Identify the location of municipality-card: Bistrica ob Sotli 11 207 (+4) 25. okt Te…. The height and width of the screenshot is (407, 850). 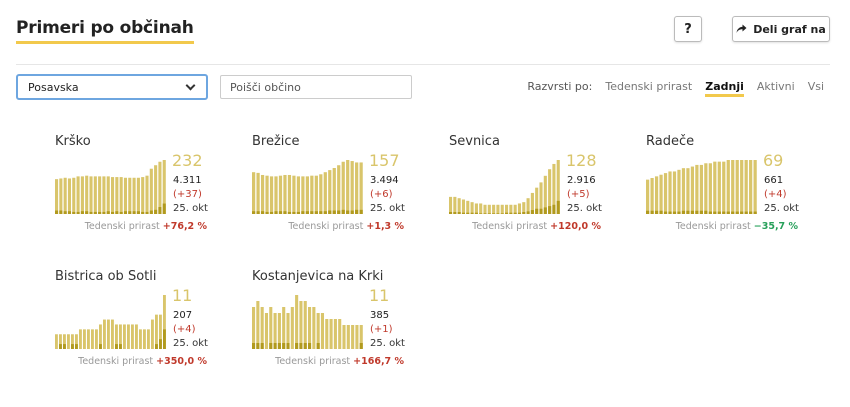
(150, 324).